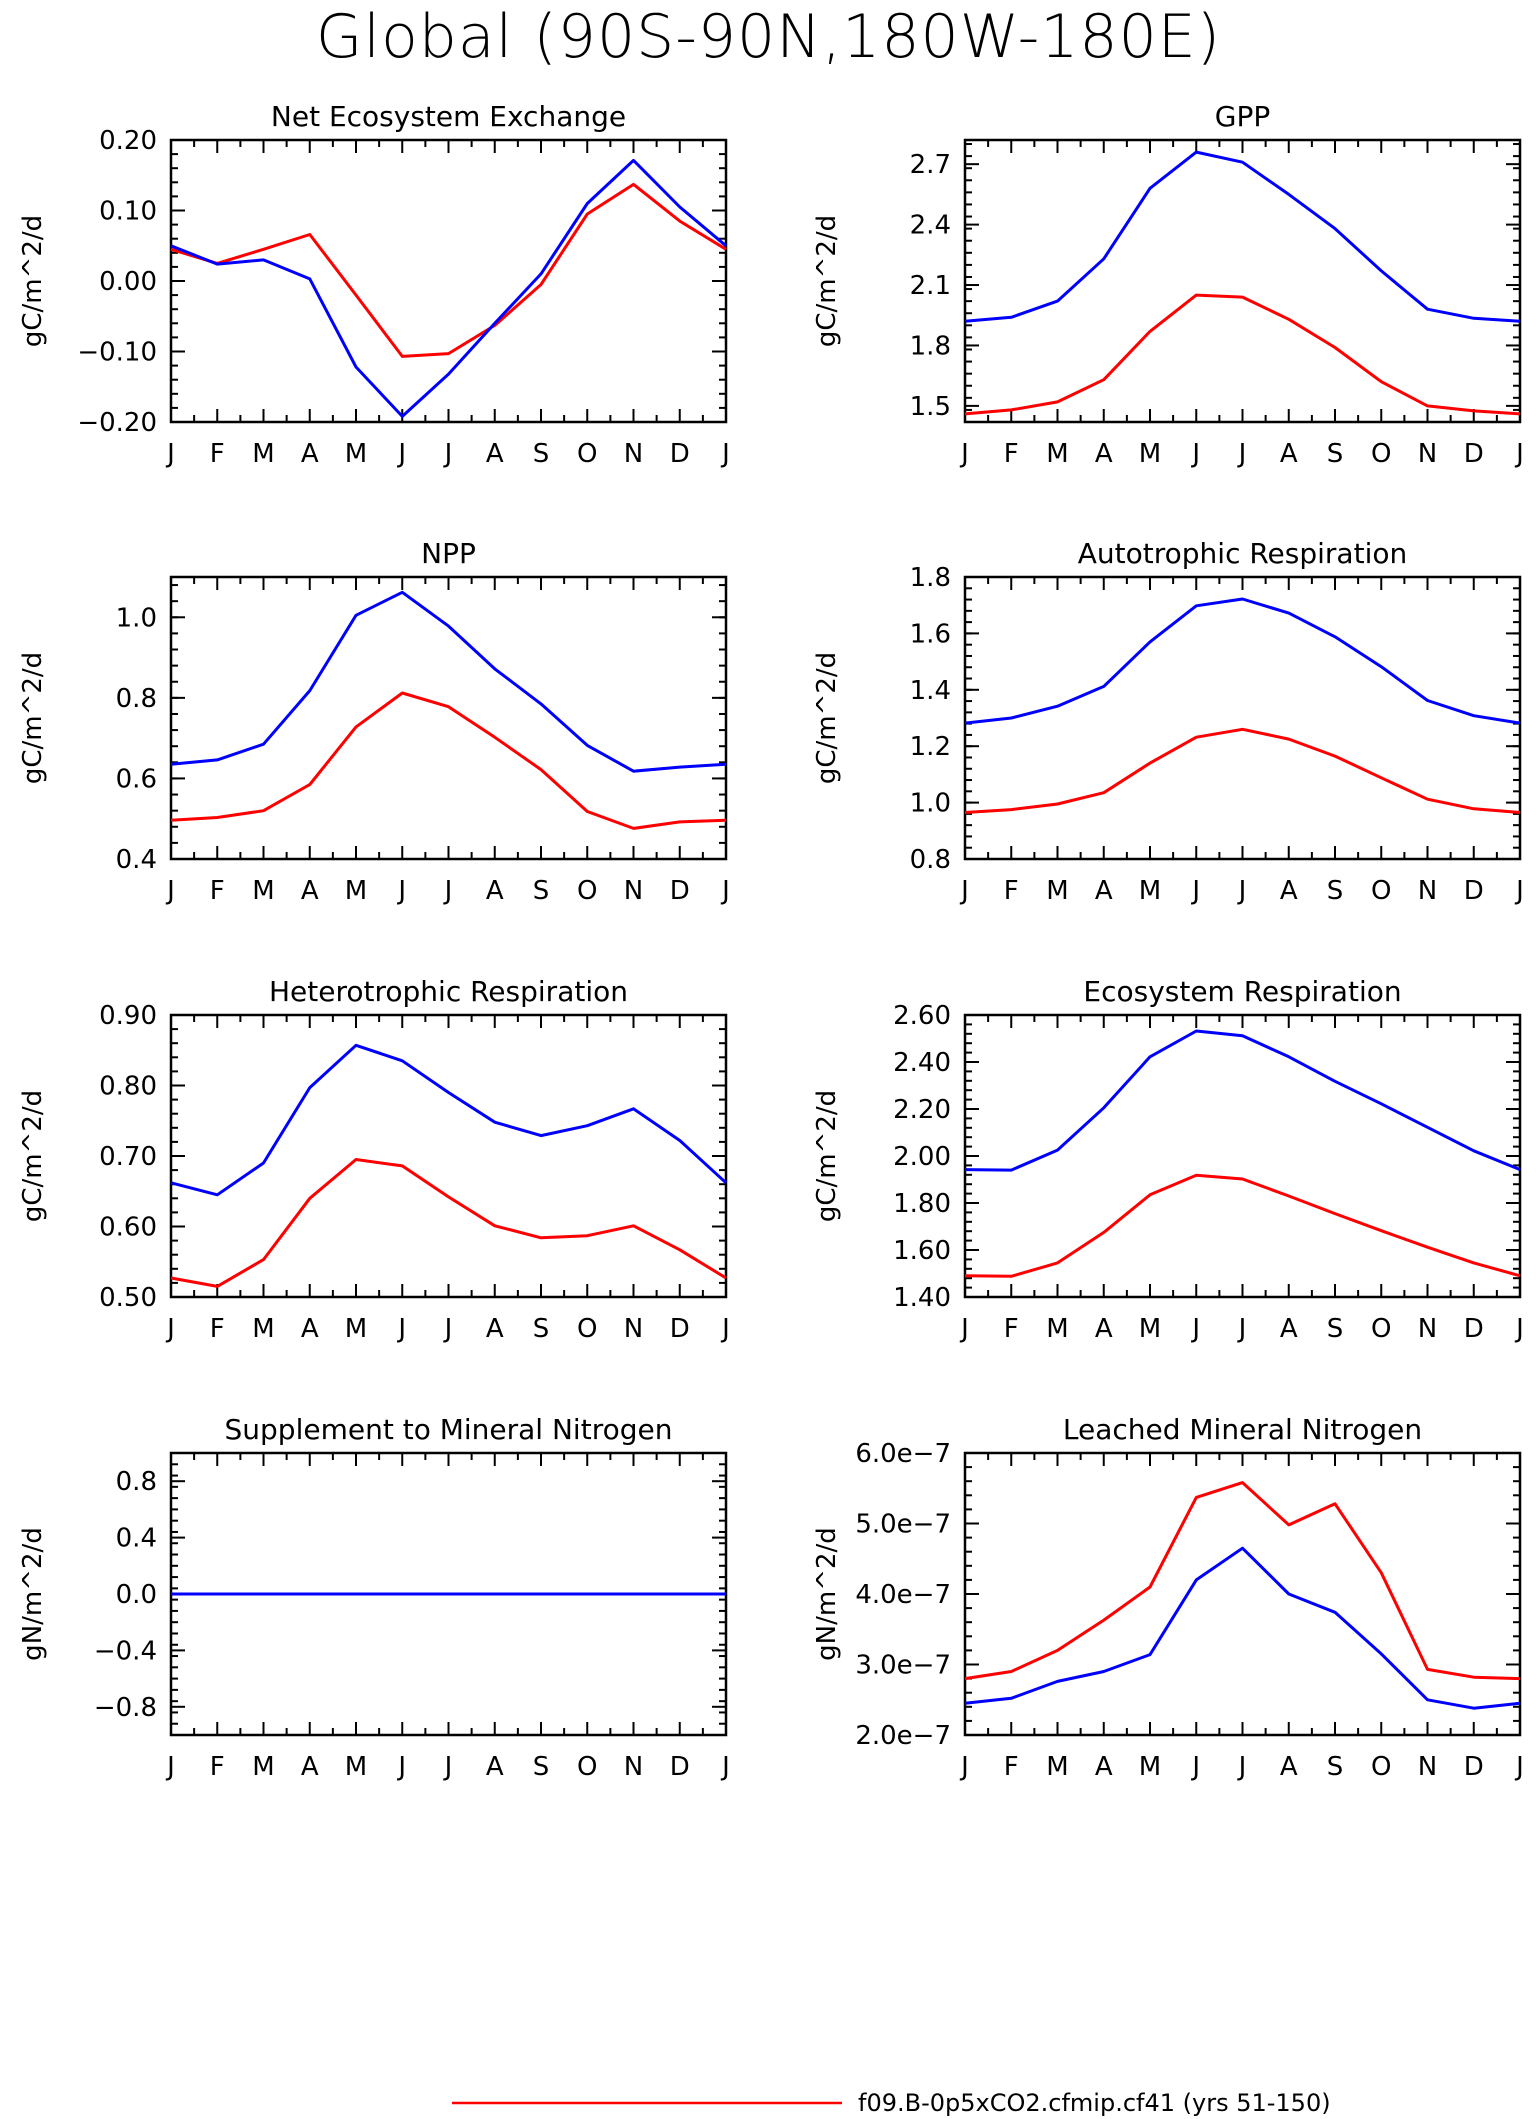 The height and width of the screenshot is (2119, 1537). Describe the element at coordinates (1094, 2103) in the screenshot. I see `legend-label: f09.B-0p5xCO2.cfmip.cf41 (yrs 51-150)` at that location.